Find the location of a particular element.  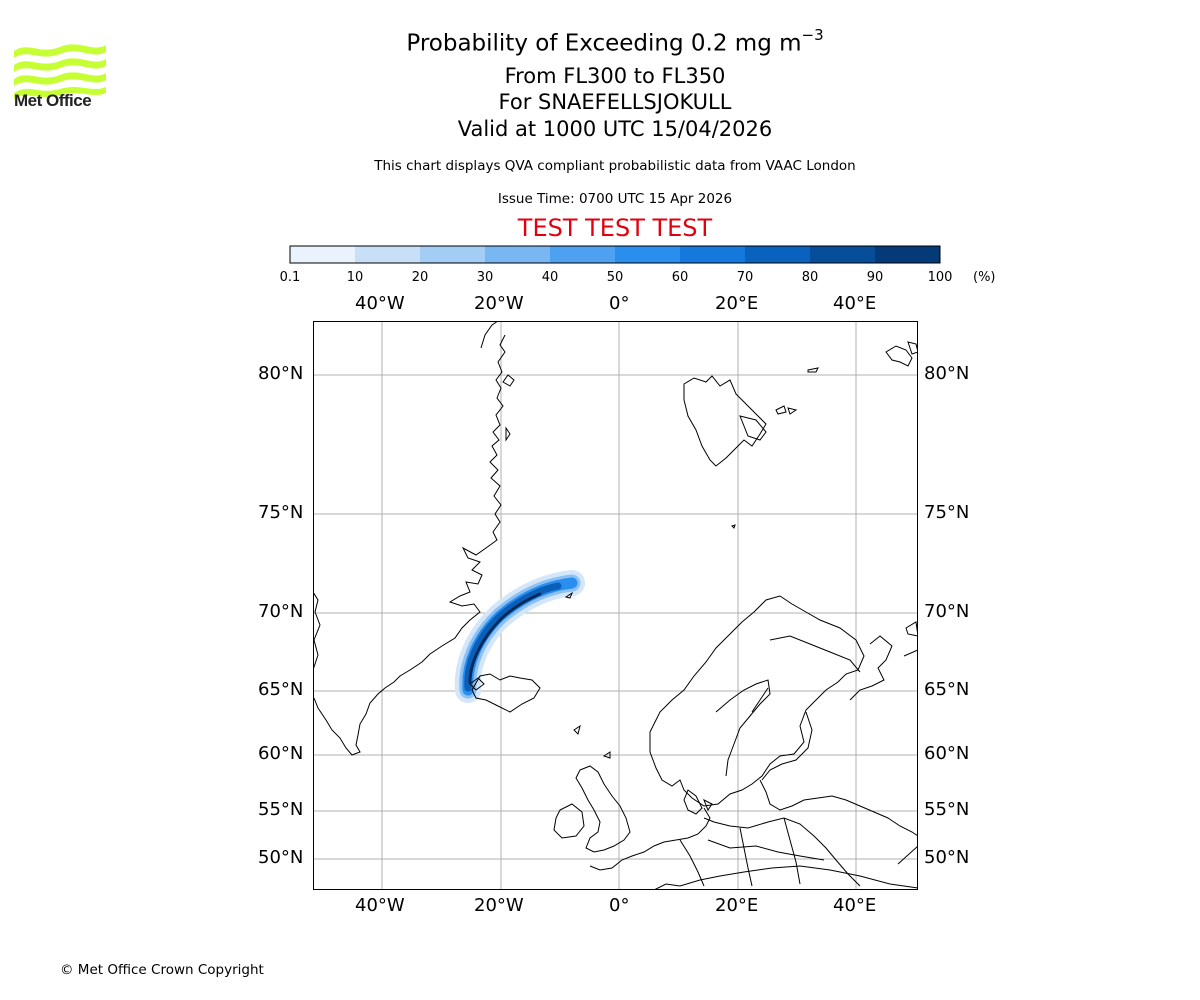

lat-label-right: 70°N is located at coordinates (947, 611).